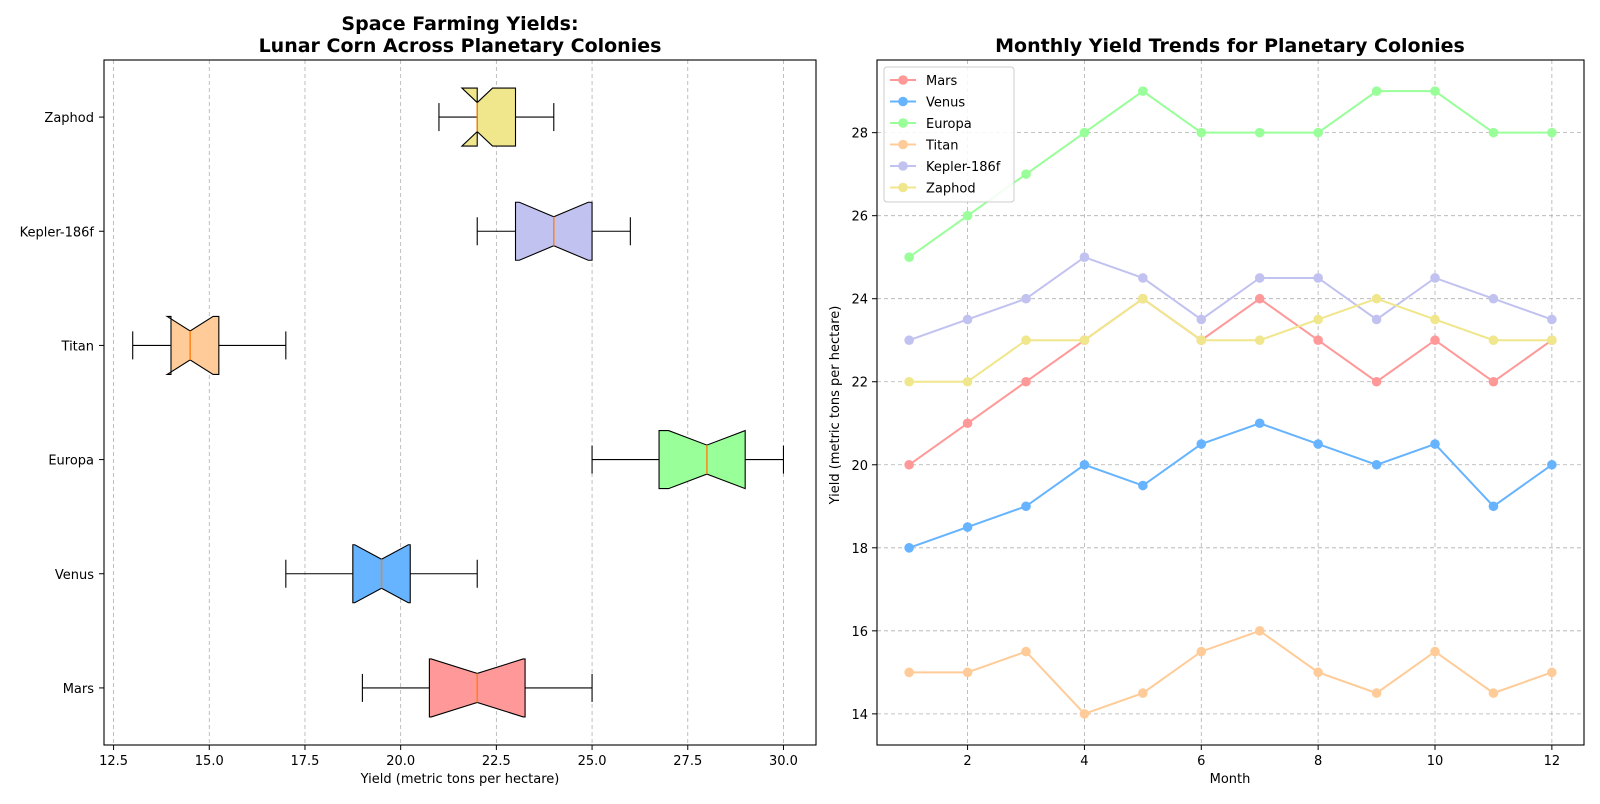 Image resolution: width=1600 pixels, height=804 pixels. I want to click on x-tick-label: 15.0, so click(209, 761).